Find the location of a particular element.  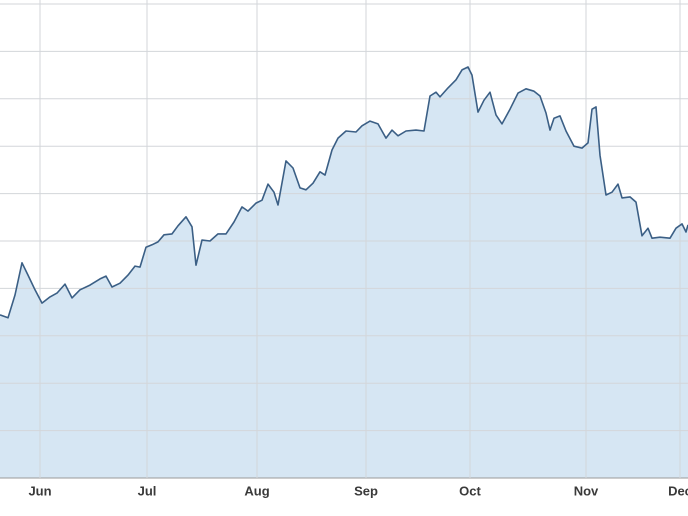

x-tick-label: Jun is located at coordinates (39, 490).